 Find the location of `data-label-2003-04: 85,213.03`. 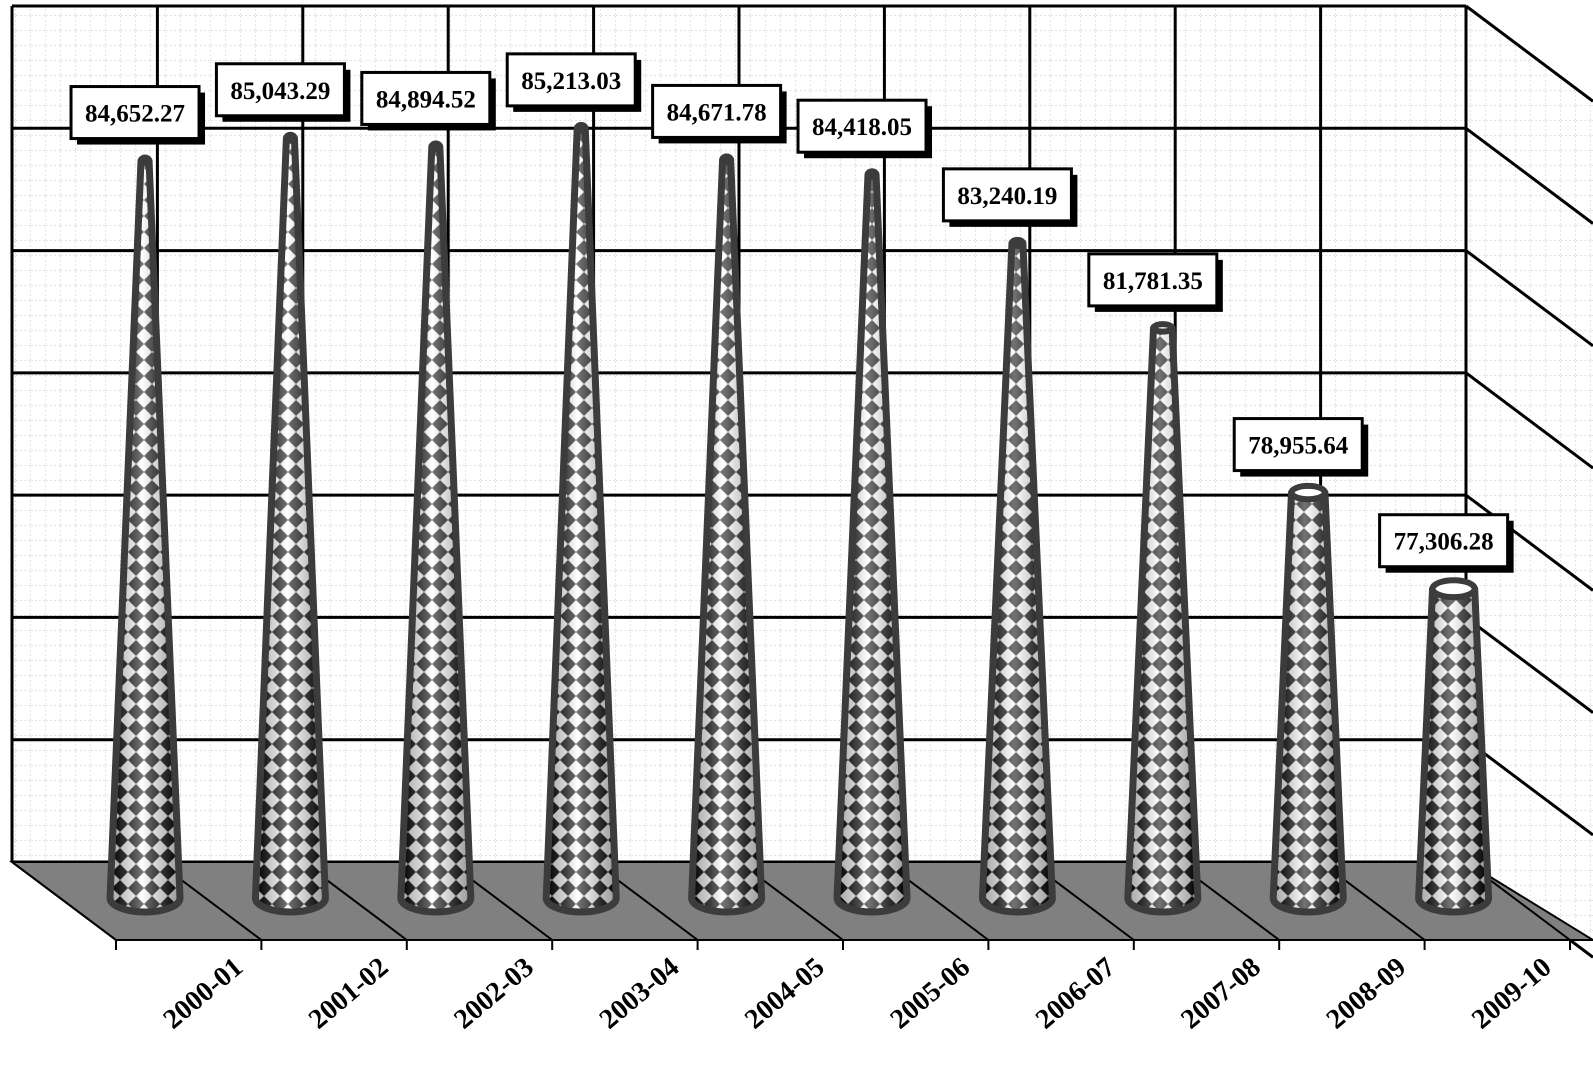

data-label-2003-04: 85,213.03 is located at coordinates (573, 82).